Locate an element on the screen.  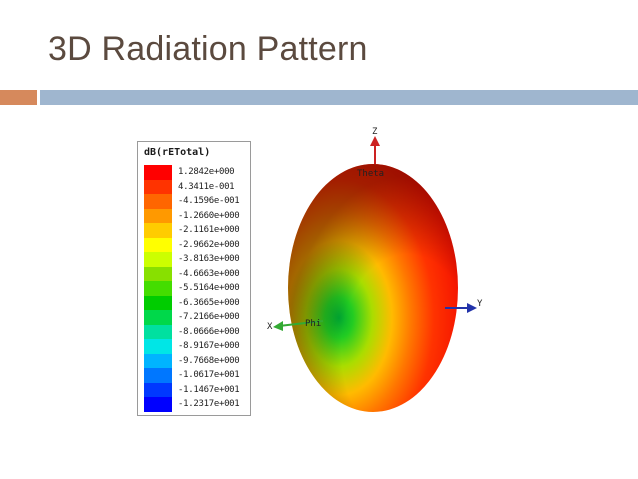
legend-row: -4.6663e+000 is located at coordinates (196, 273).